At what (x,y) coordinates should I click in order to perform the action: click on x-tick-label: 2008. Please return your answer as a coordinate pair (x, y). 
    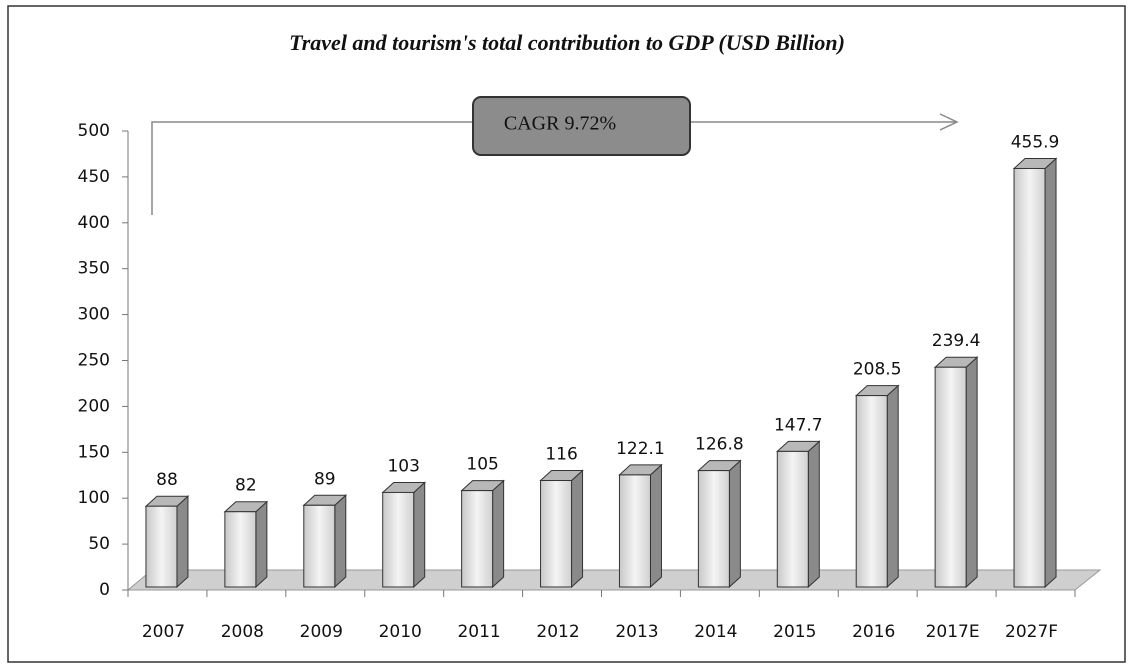
    Looking at the image, I should click on (242, 632).